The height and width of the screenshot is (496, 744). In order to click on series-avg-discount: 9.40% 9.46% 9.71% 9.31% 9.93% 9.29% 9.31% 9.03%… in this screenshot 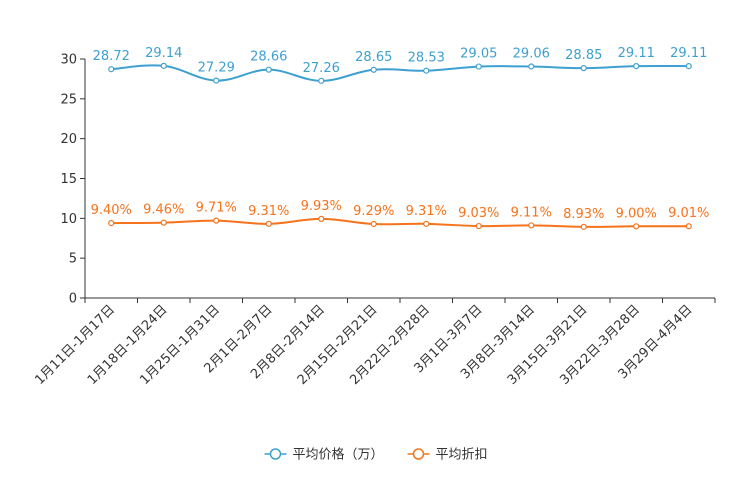, I will do `click(400, 214)`.